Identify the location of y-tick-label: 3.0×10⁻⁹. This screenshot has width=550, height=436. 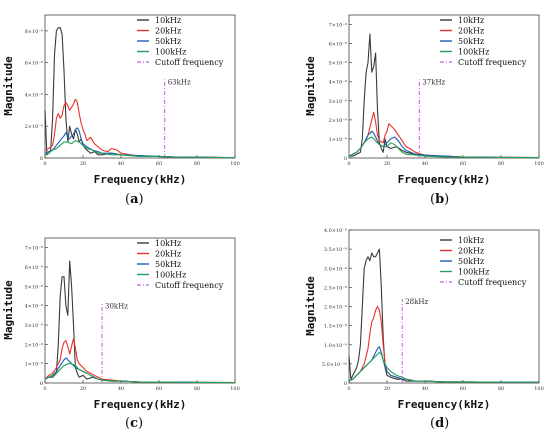
(335, 269).